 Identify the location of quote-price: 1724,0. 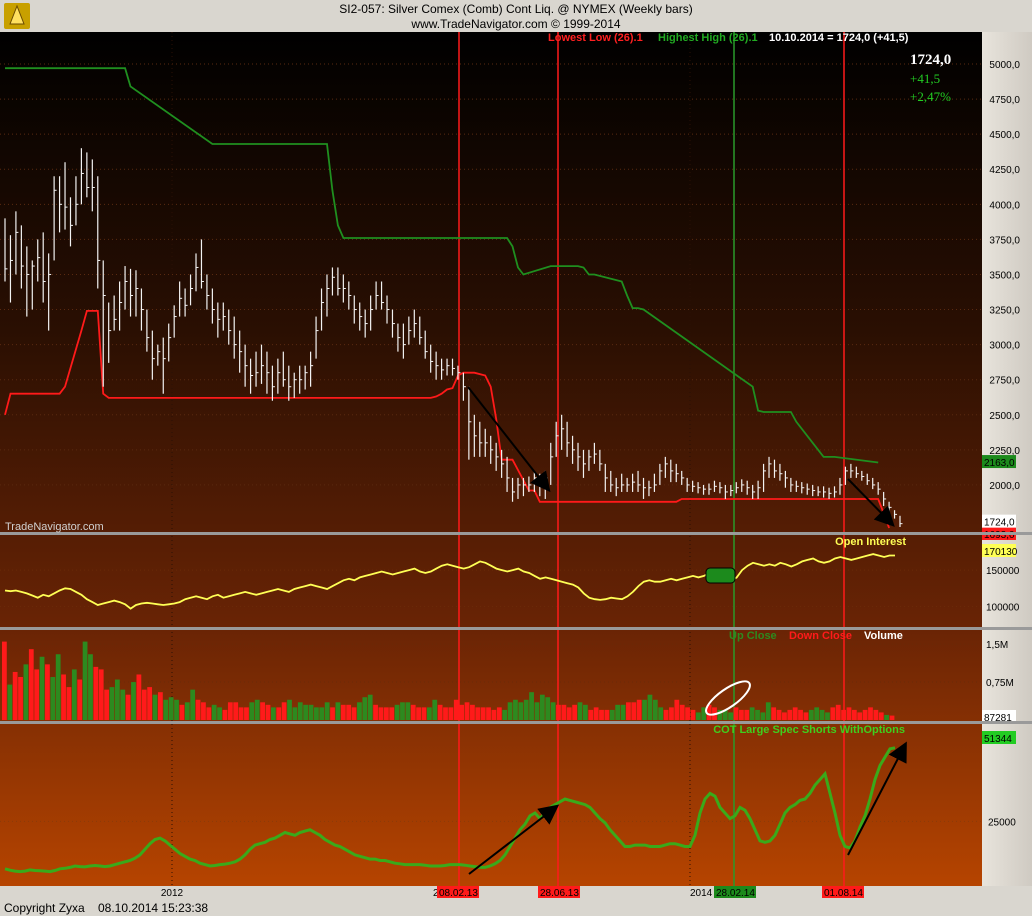
(930, 60).